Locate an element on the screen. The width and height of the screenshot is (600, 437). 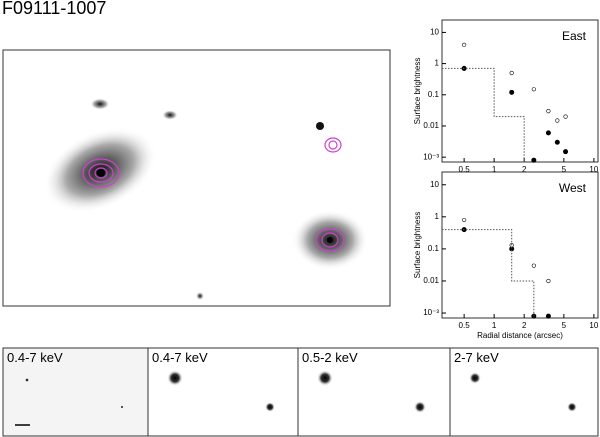
panel-title: West is located at coordinates (573, 188).